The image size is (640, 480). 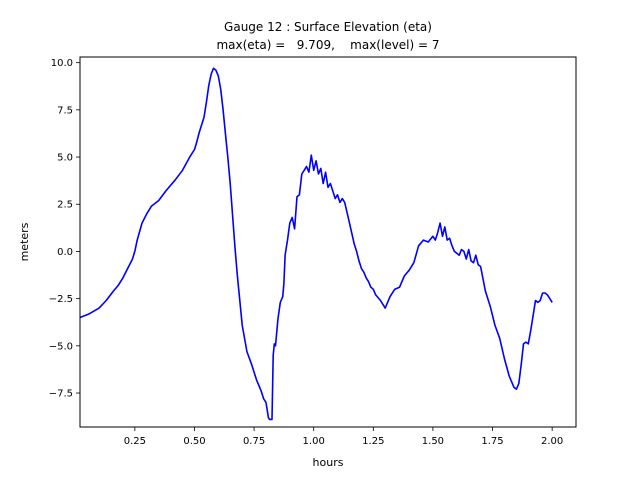 What do you see at coordinates (64, 229) in the screenshot?
I see `y-axis: −7.5 −5.0 −2.5 0.0 2.5 5.0 7.5 10.0` at bounding box center [64, 229].